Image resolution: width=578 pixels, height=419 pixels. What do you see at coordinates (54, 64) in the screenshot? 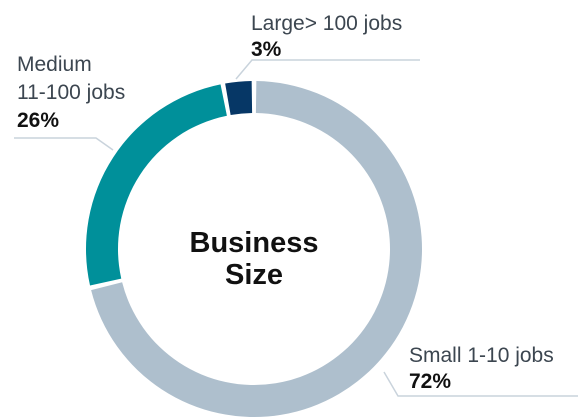
I see `medium-slice-label-line-1: Medium` at bounding box center [54, 64].